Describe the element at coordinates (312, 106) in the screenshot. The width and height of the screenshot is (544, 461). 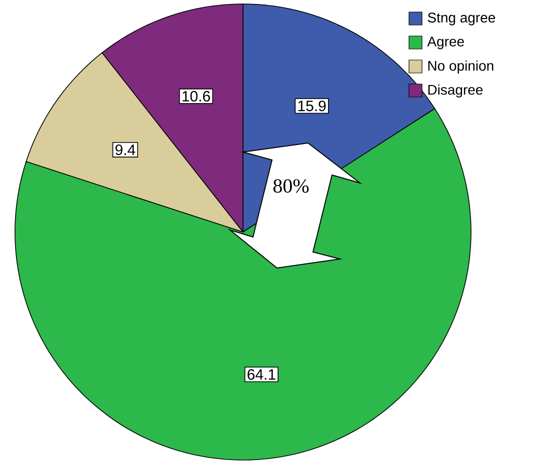
I see `data-label: 15.9` at that location.